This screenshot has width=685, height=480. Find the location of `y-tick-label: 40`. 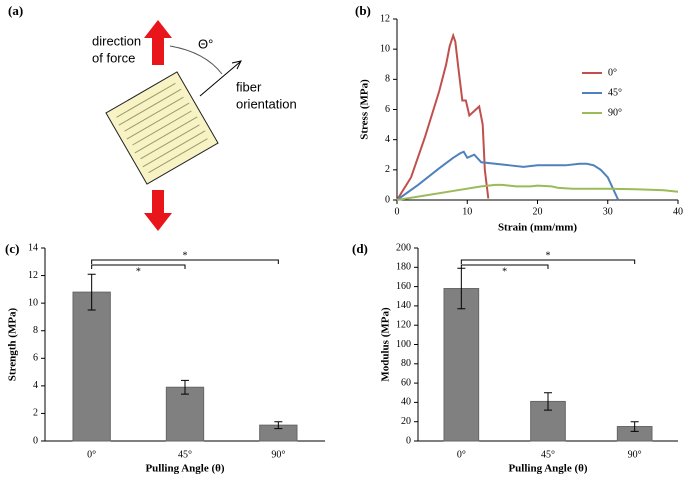

y-tick-label: 40 is located at coordinates (406, 402).